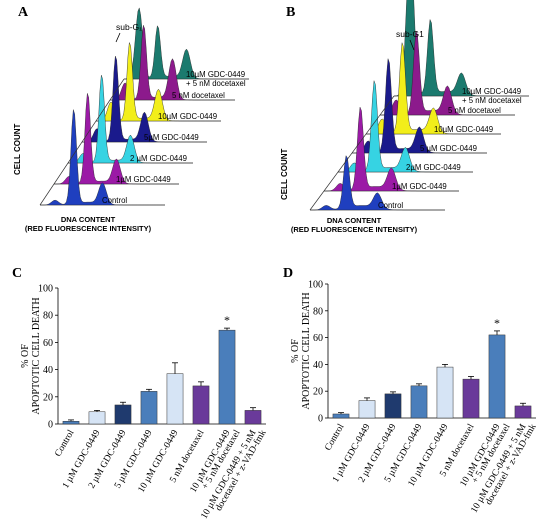 The image size is (550, 527). What do you see at coordinates (45, 289) in the screenshot?
I see `panel-c-ytick-label: 100` at bounding box center [45, 289].